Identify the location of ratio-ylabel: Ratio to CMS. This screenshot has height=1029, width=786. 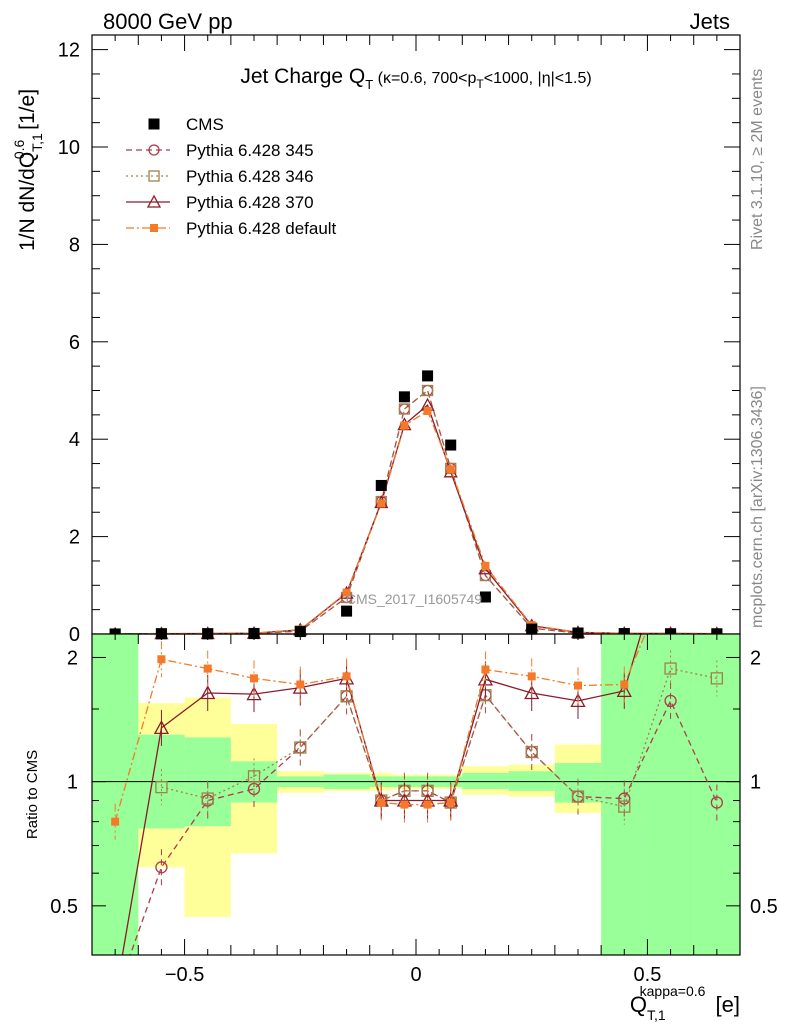
(32, 794).